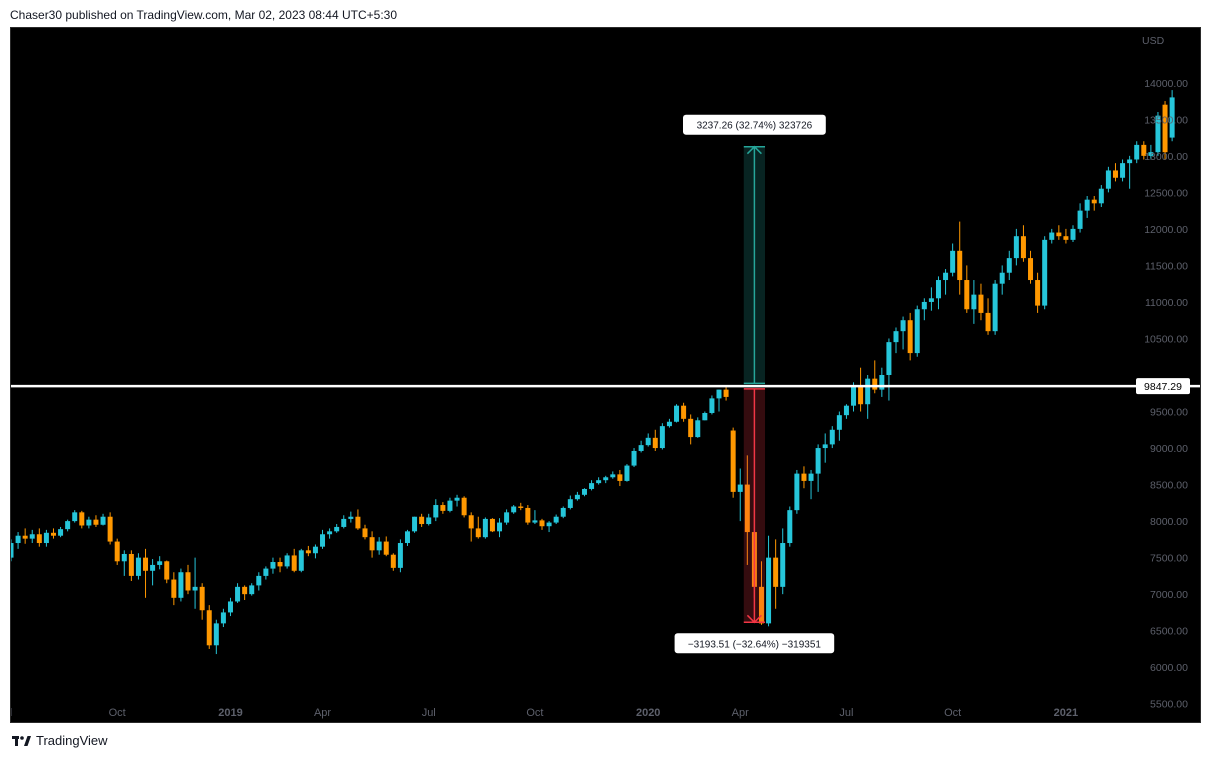  What do you see at coordinates (21, 740) in the screenshot?
I see `tradingview-logo-icon` at bounding box center [21, 740].